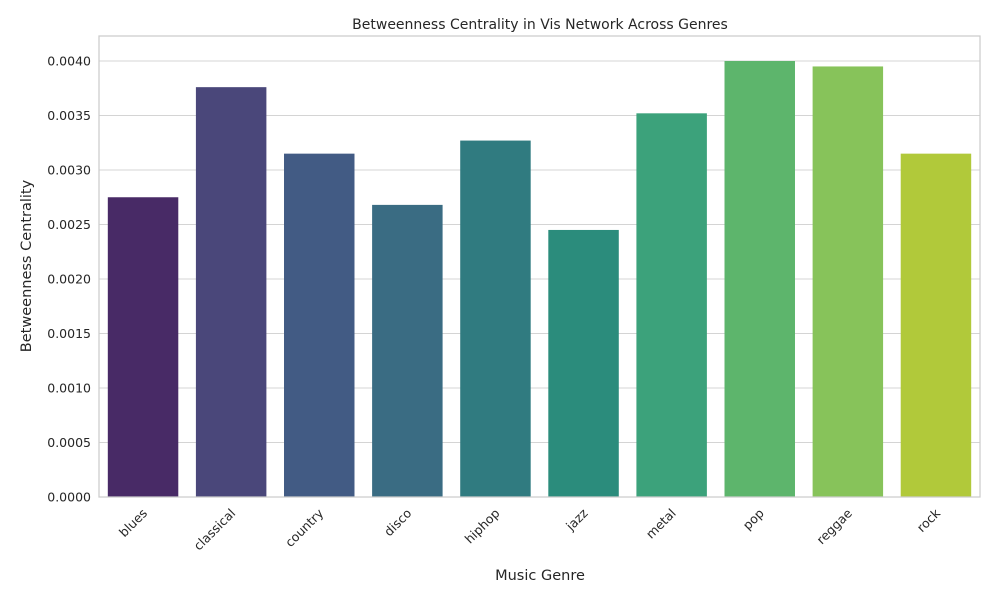 The image size is (1000, 604). What do you see at coordinates (929, 520) in the screenshot?
I see `x-tick-label: rock` at bounding box center [929, 520].